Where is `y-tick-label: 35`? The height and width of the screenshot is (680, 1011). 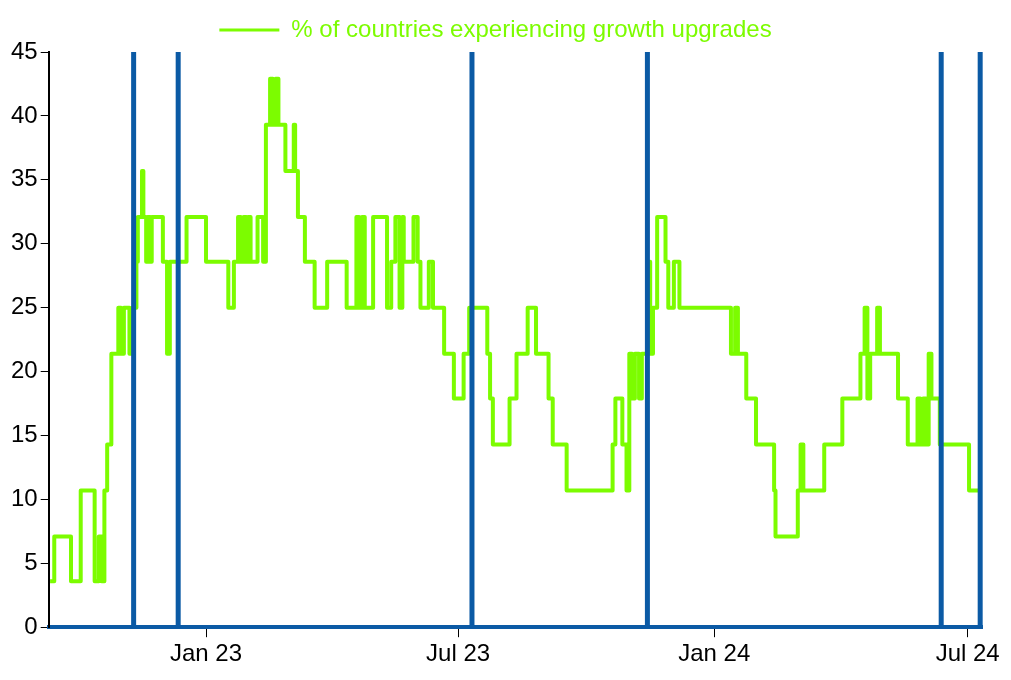 y-tick-label: 35 is located at coordinates (24, 178).